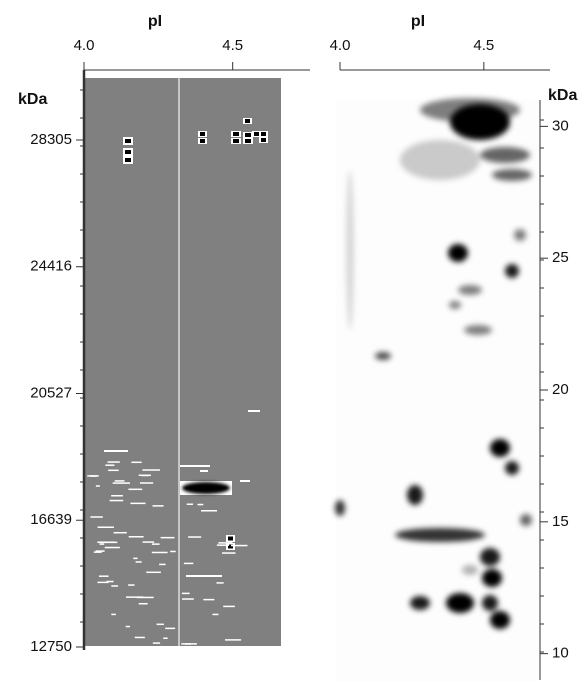  Describe the element at coordinates (340, 45) in the screenshot. I see `x-tick-label: 4.0` at that location.